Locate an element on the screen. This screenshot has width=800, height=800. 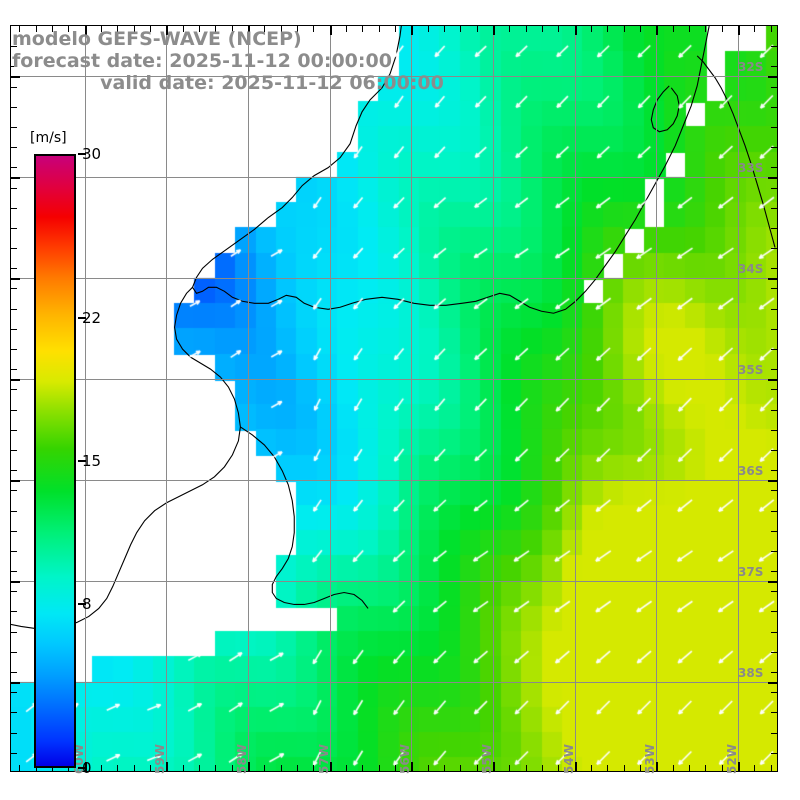
tick-lat-major is located at coordinates (772, 380).